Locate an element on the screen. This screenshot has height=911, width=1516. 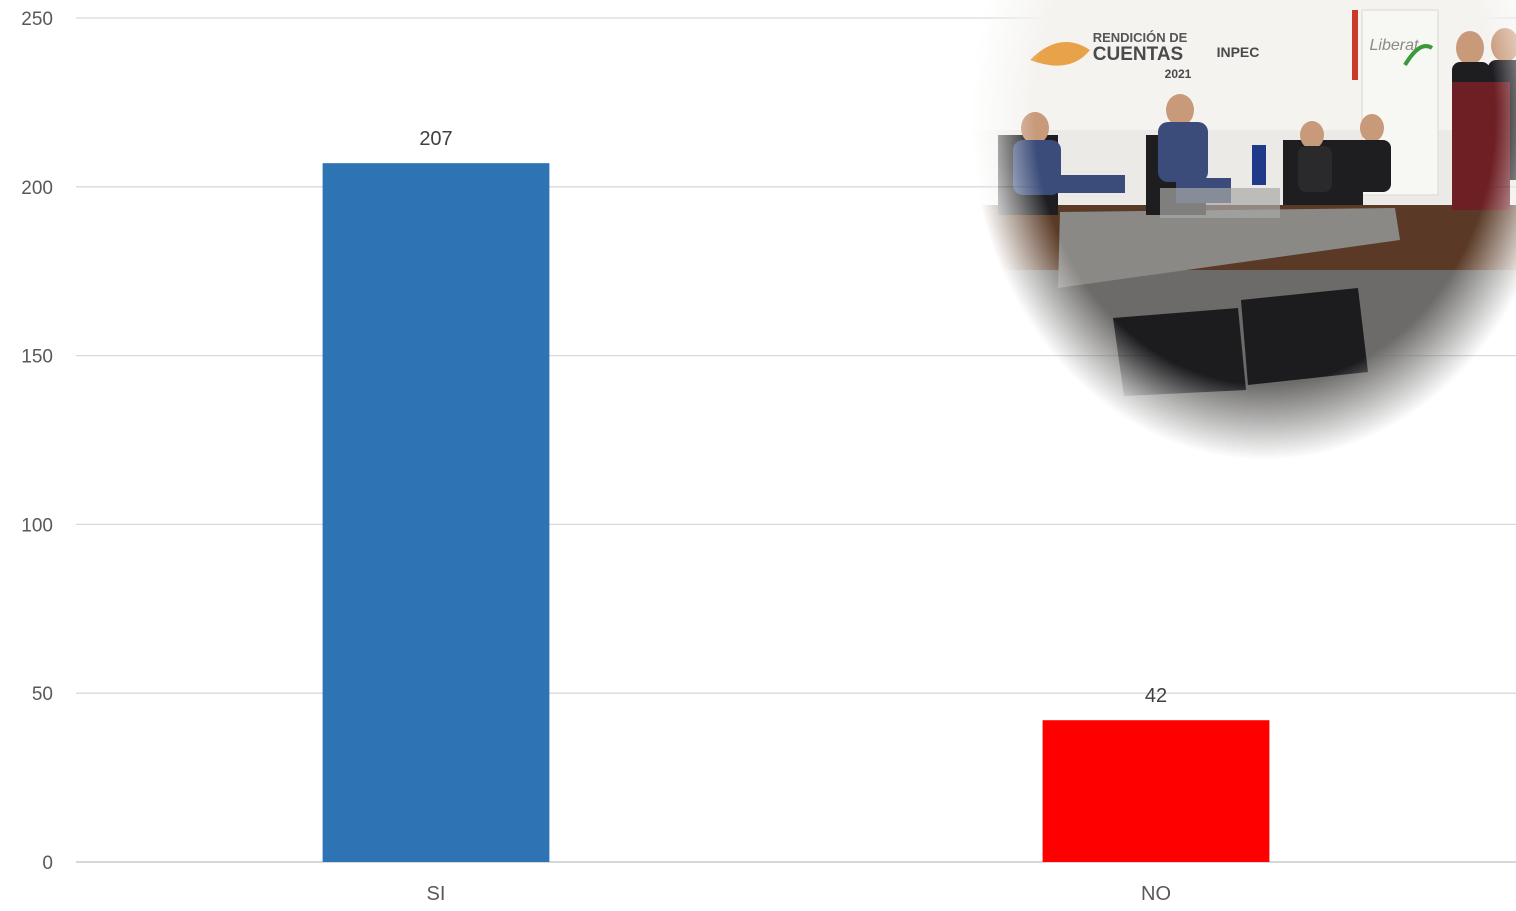
category-label-si: SI is located at coordinates (436, 894).